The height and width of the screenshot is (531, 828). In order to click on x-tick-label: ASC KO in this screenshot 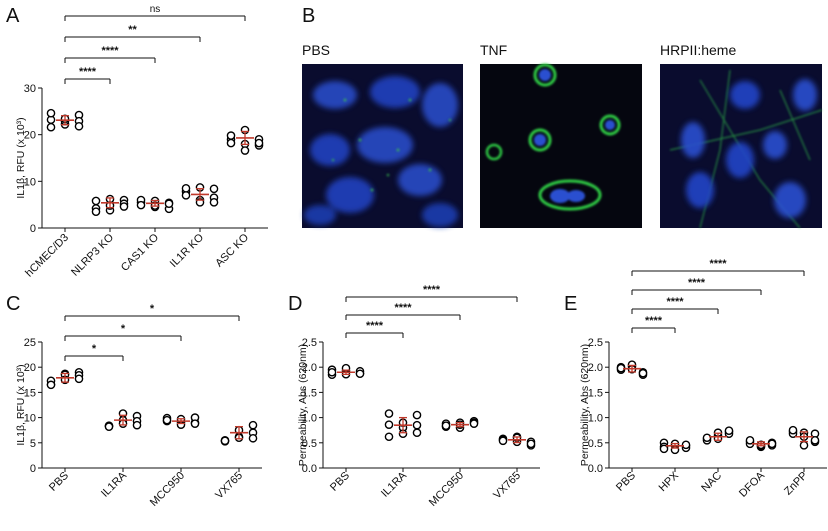, I will do `click(232, 250)`.